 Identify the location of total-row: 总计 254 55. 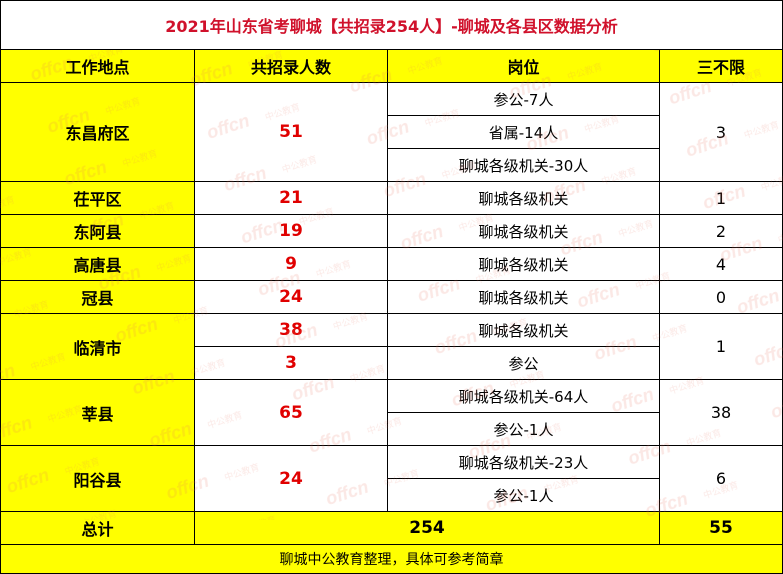
(391, 528).